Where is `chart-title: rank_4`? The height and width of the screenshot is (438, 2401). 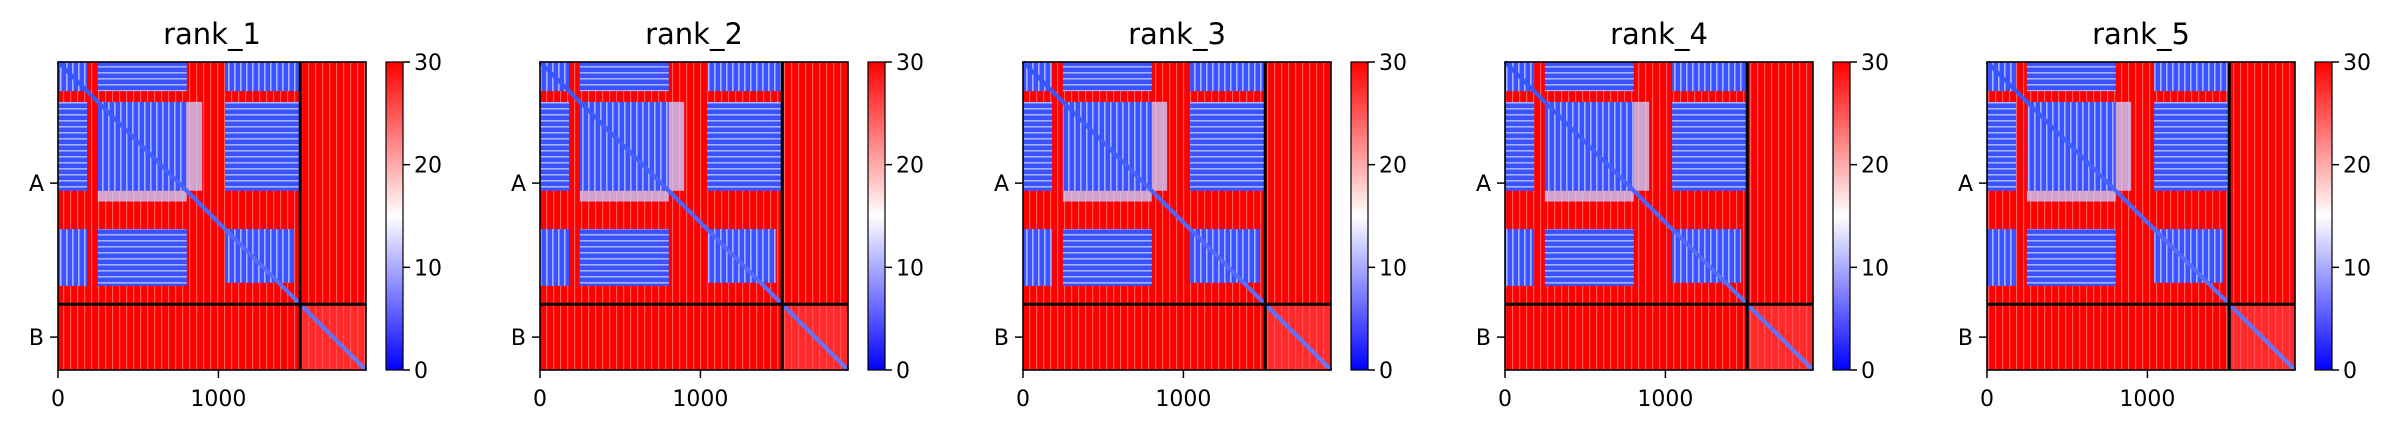 chart-title: rank_4 is located at coordinates (1659, 34).